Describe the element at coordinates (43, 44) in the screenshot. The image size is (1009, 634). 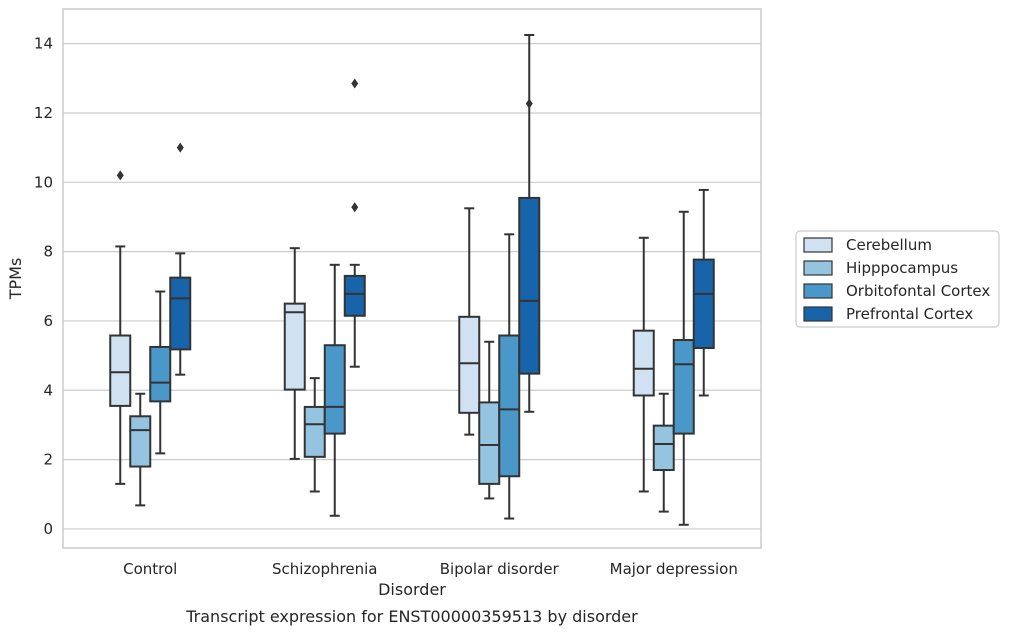
I see `y-tick-label: 14` at that location.